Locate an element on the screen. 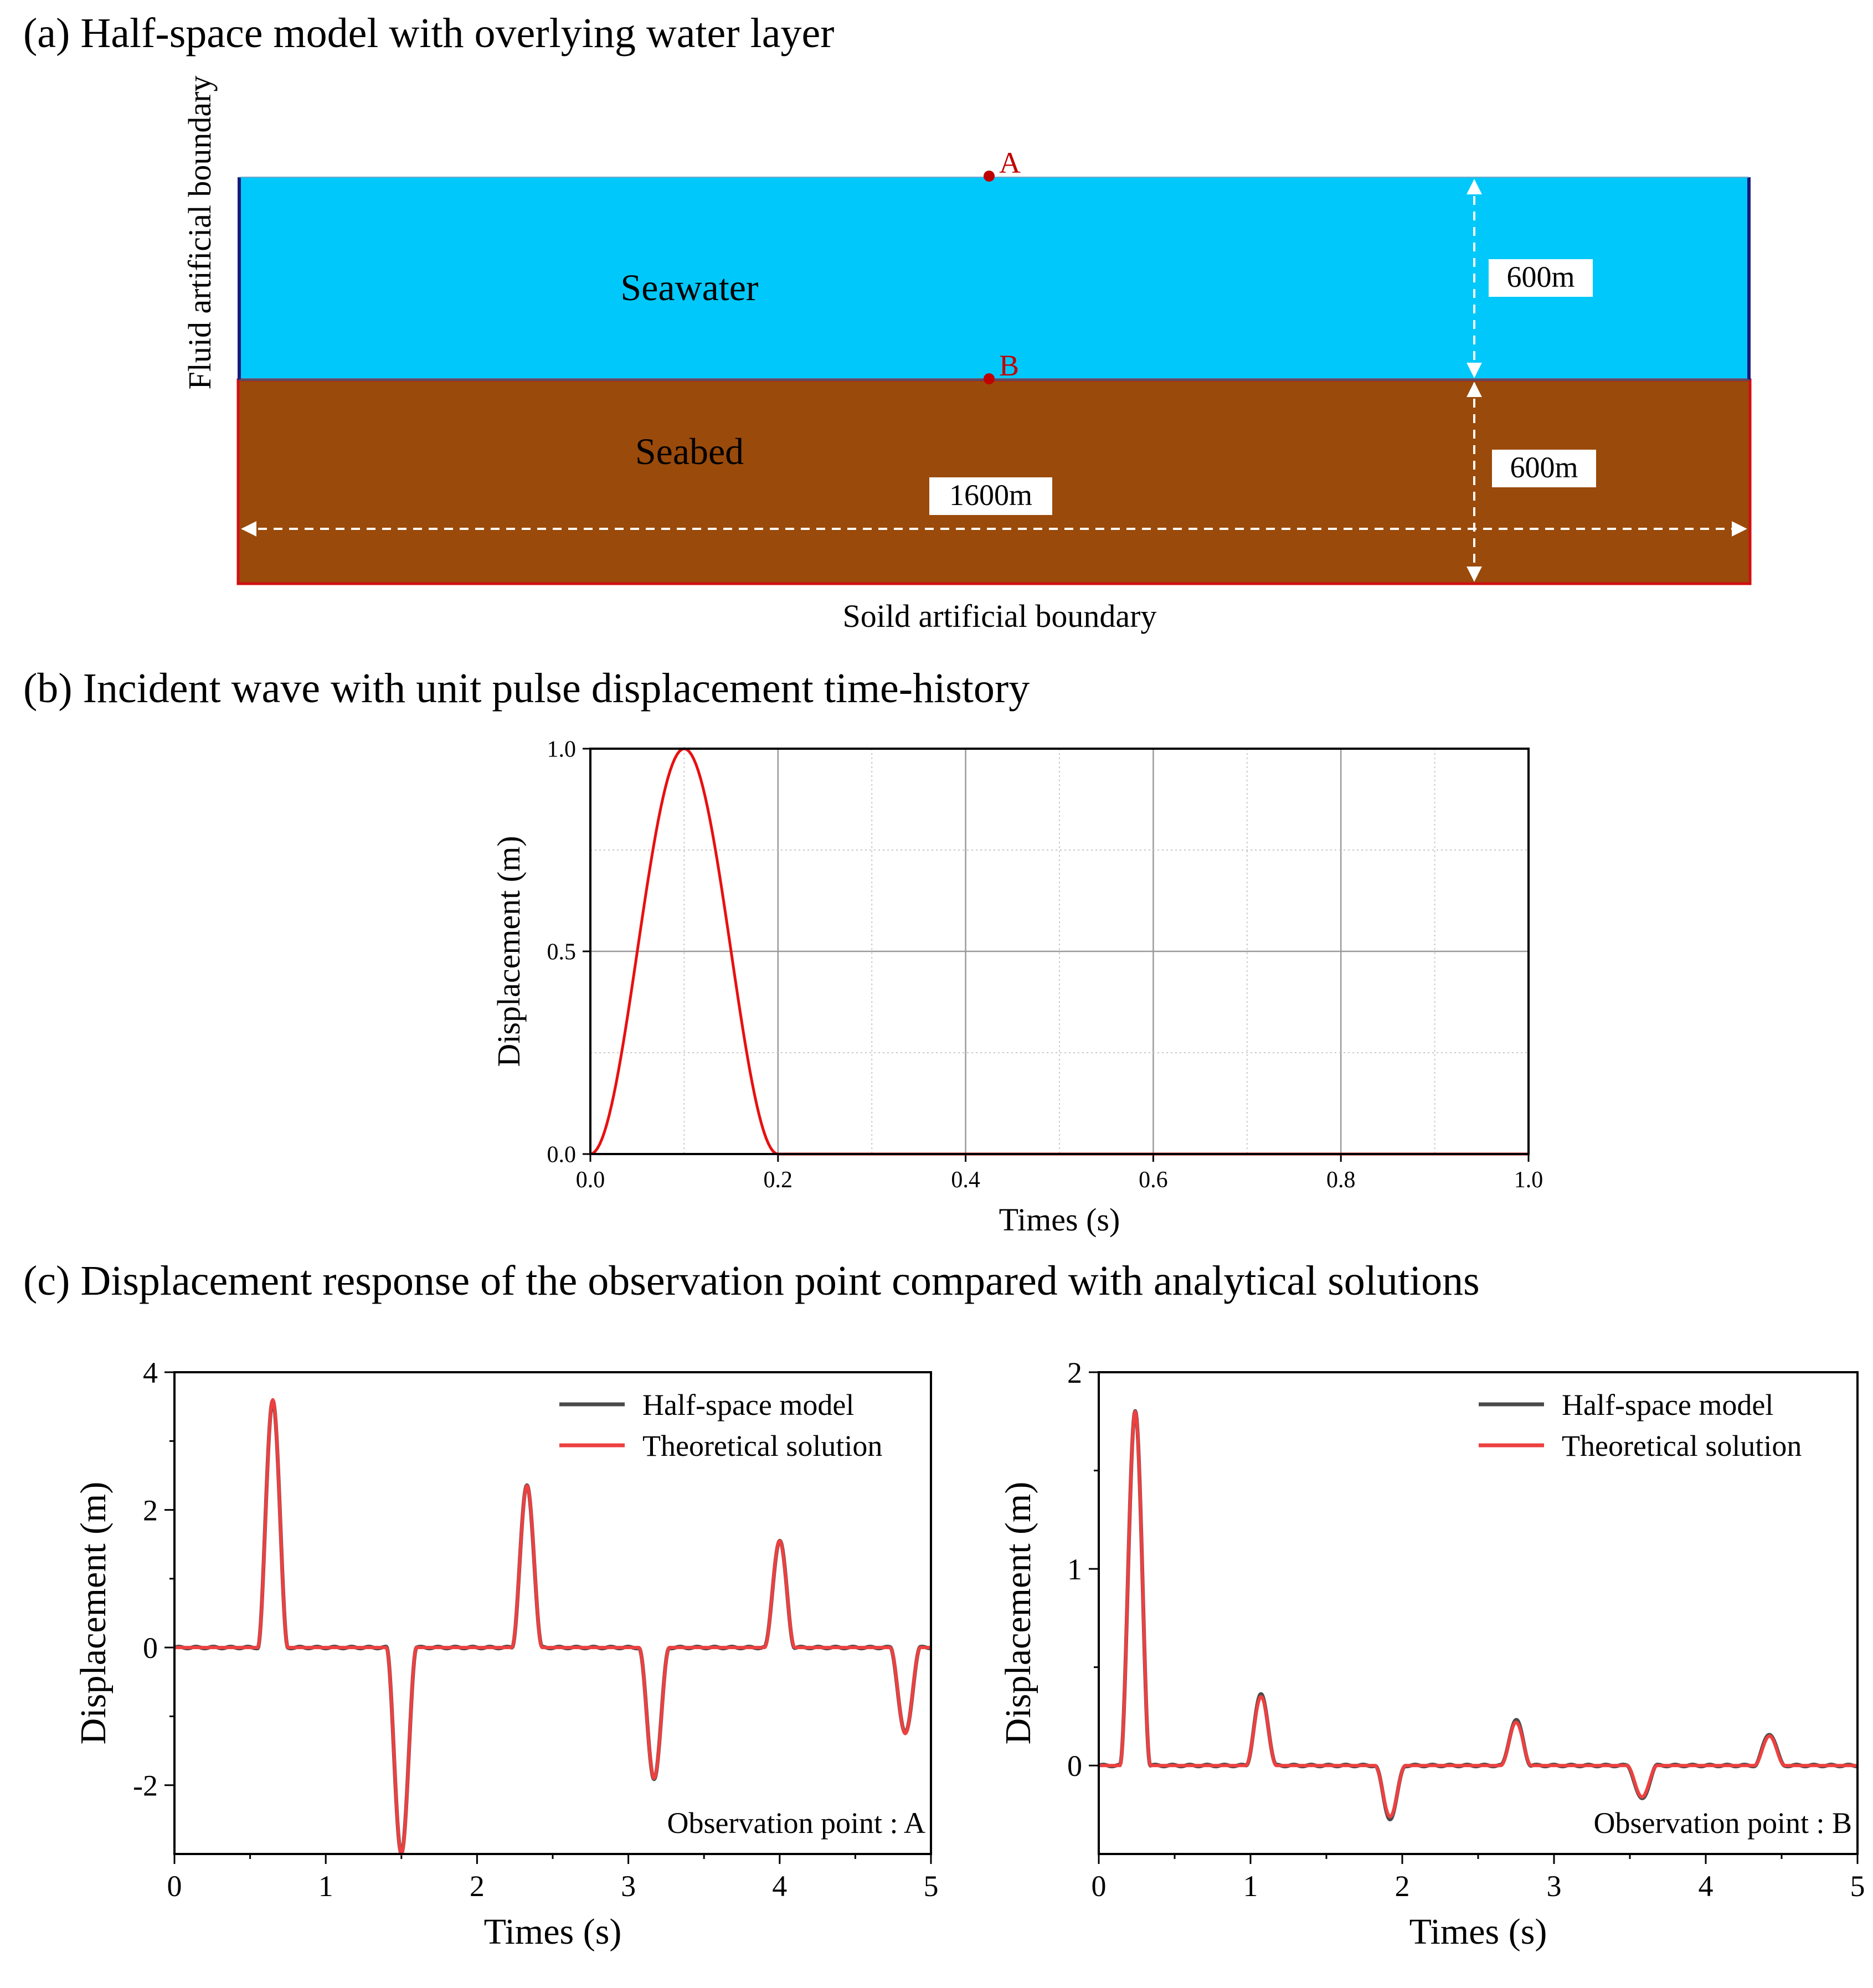 This screenshot has width=1873, height=1988. y-tick-label: 1.0 is located at coordinates (562, 750).